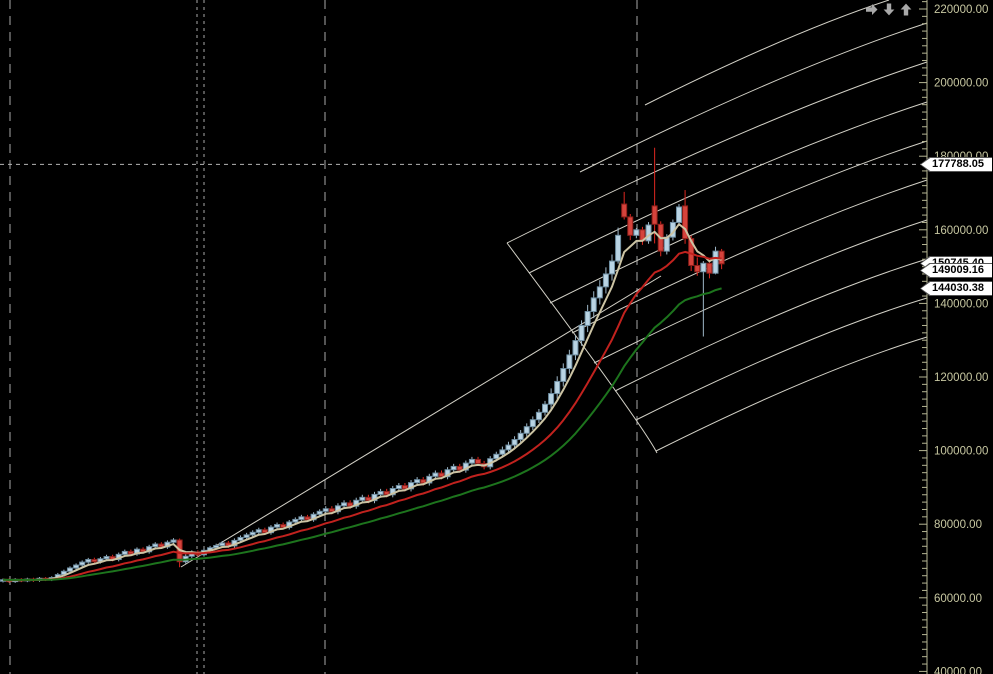 Image resolution: width=993 pixels, height=674 pixels. What do you see at coordinates (906, 9) in the screenshot?
I see `scroll-up-arrow-icon` at bounding box center [906, 9].